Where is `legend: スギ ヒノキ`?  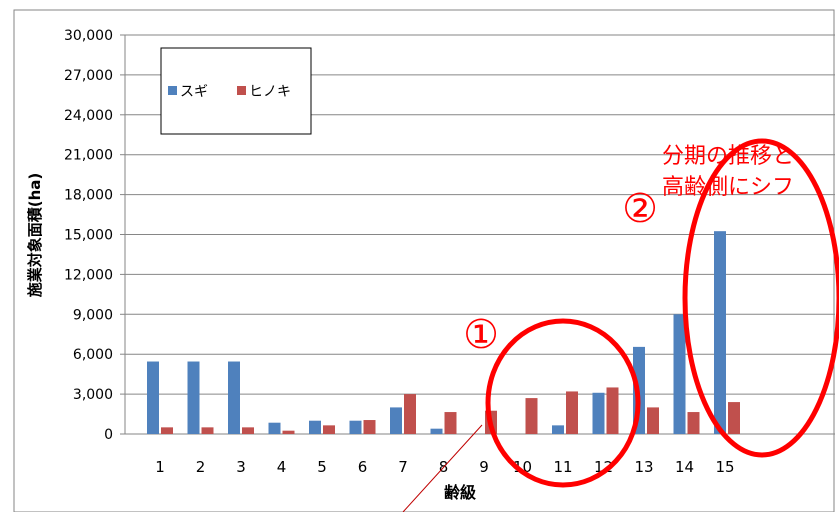
legend: スギ ヒノキ is located at coordinates (236, 91).